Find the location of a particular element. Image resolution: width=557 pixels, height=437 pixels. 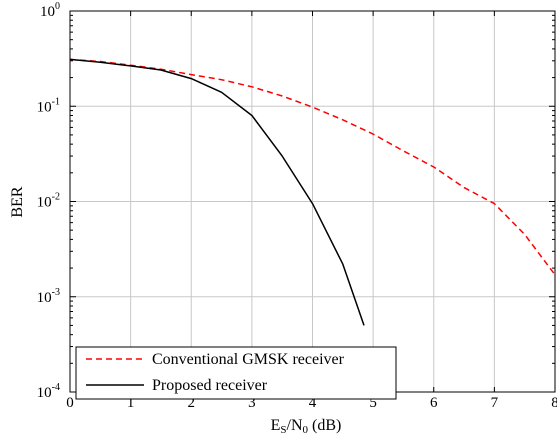

y-tick-label-exp: -3 is located at coordinates (56, 292).